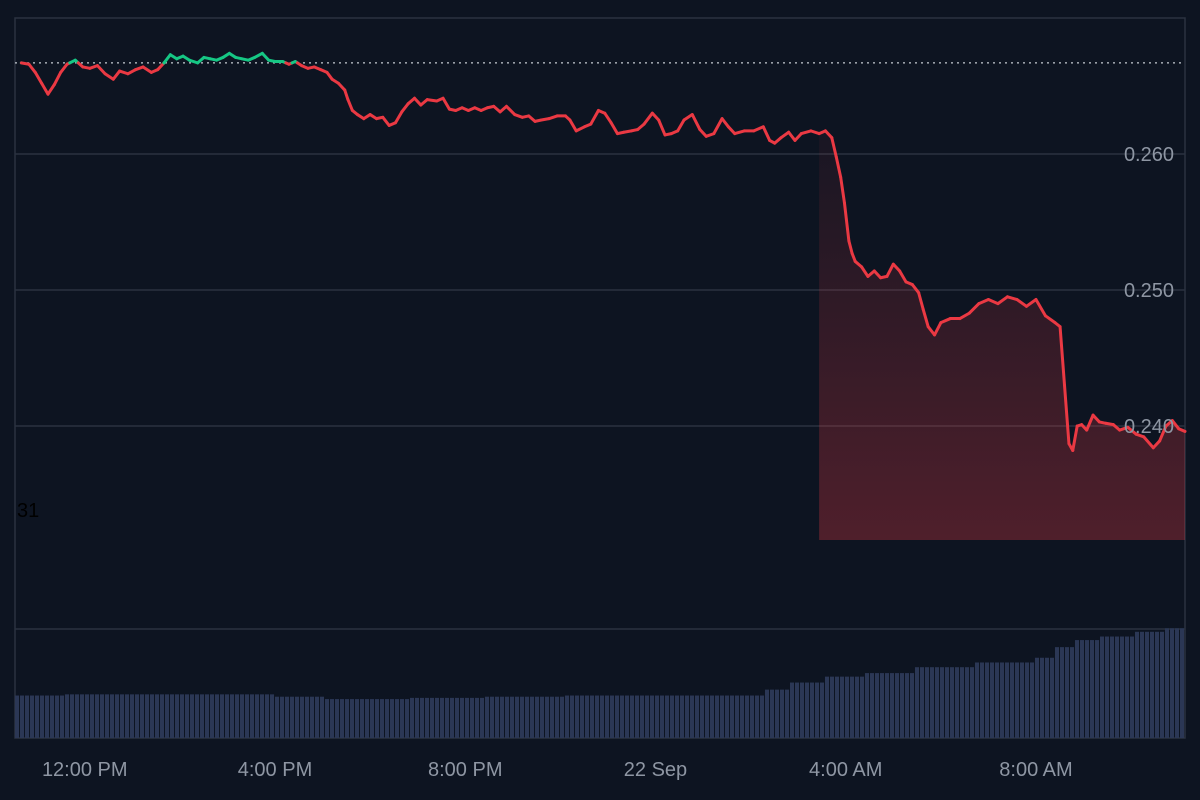  I want to click on x-tick-label: 22 Sep, so click(655, 770).